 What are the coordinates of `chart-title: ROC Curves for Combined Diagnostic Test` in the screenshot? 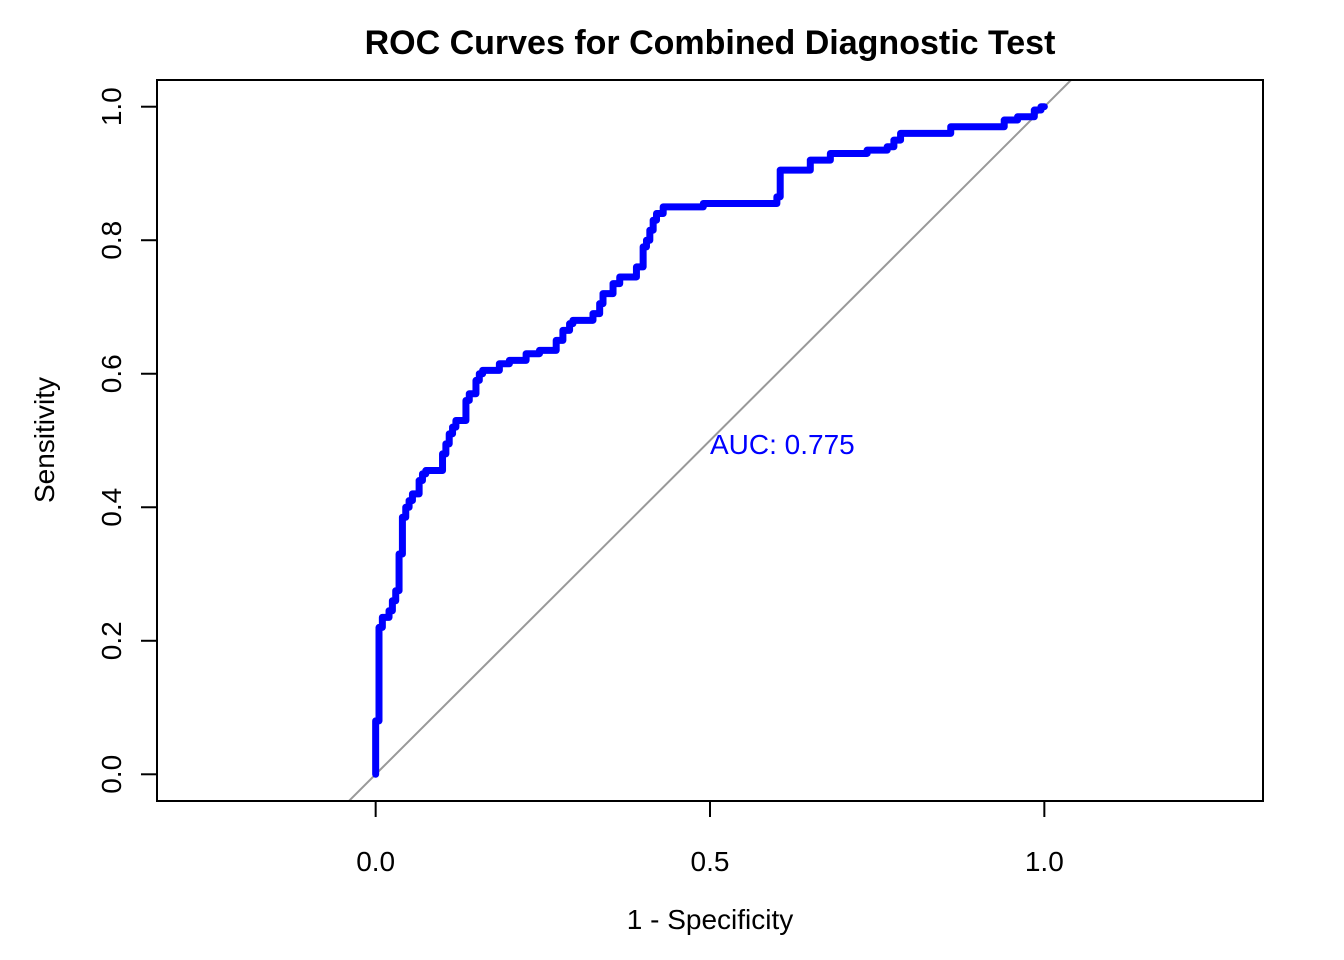 It's located at (710, 43).